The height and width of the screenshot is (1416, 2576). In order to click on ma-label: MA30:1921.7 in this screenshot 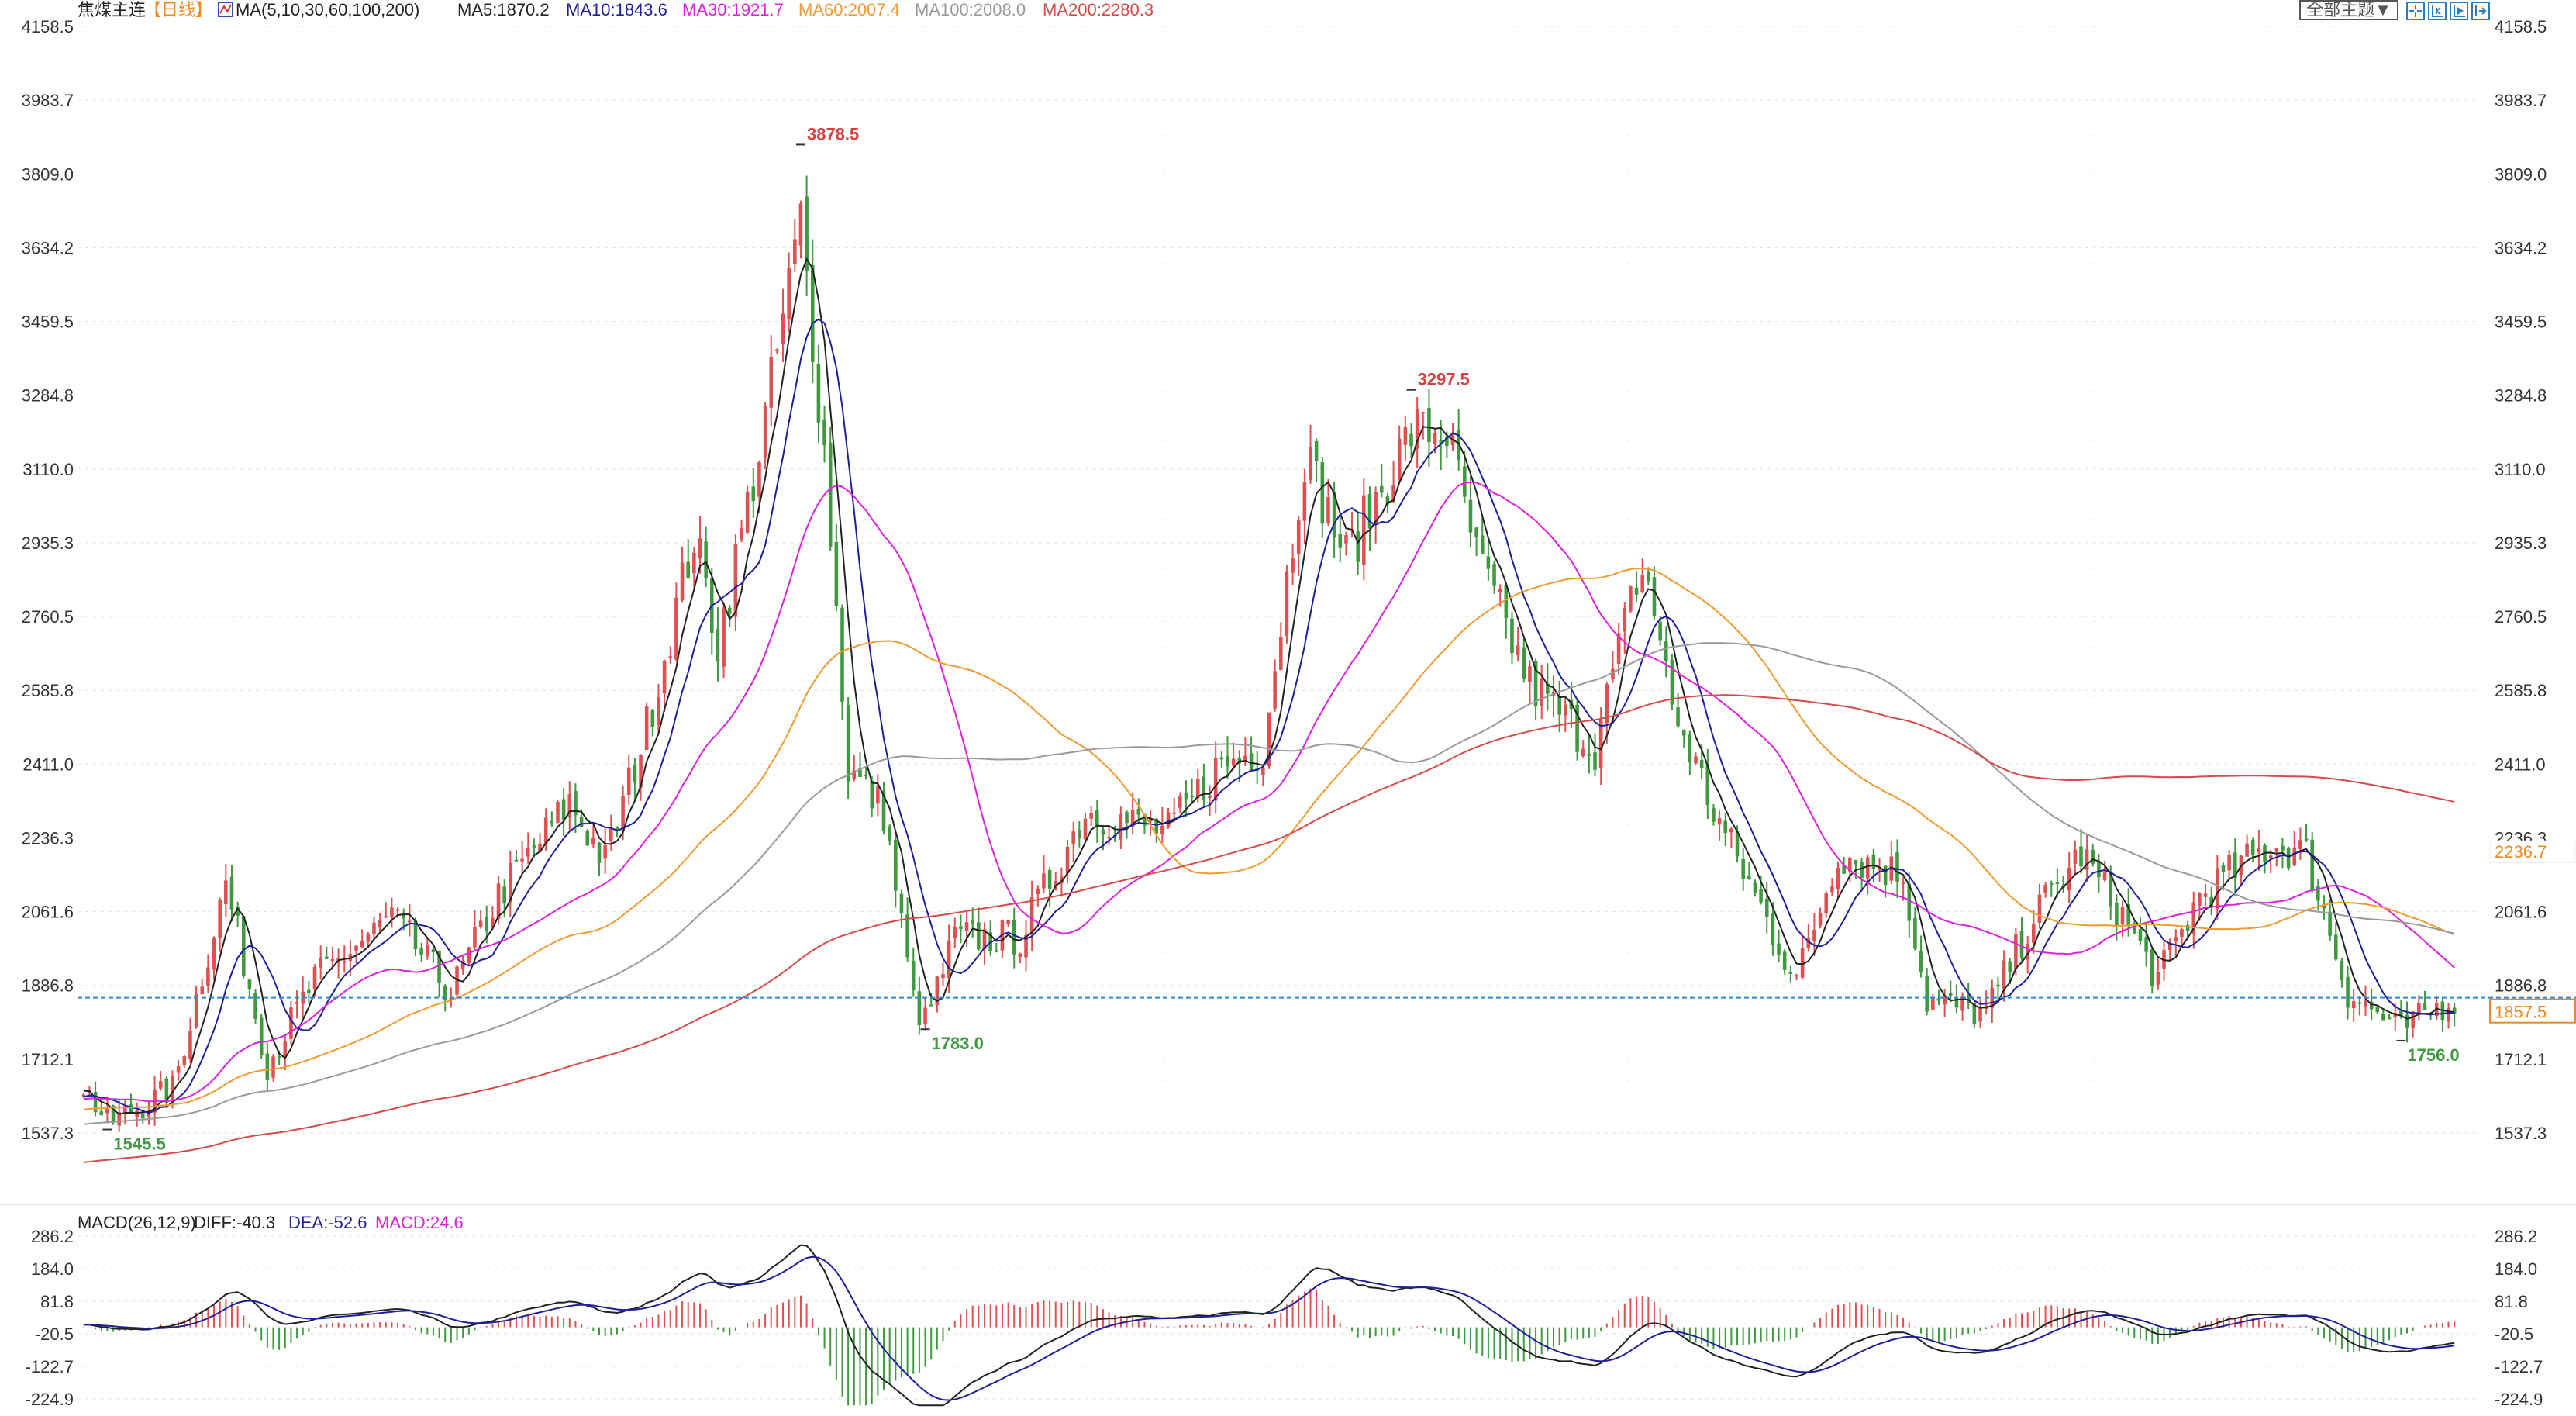, I will do `click(733, 9)`.